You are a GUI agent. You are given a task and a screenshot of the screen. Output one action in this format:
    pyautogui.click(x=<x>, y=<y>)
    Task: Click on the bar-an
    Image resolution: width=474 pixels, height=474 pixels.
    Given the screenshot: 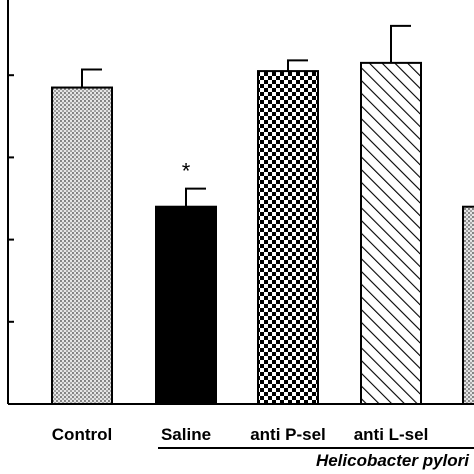 What is the action you would take?
    pyautogui.click(x=468, y=305)
    